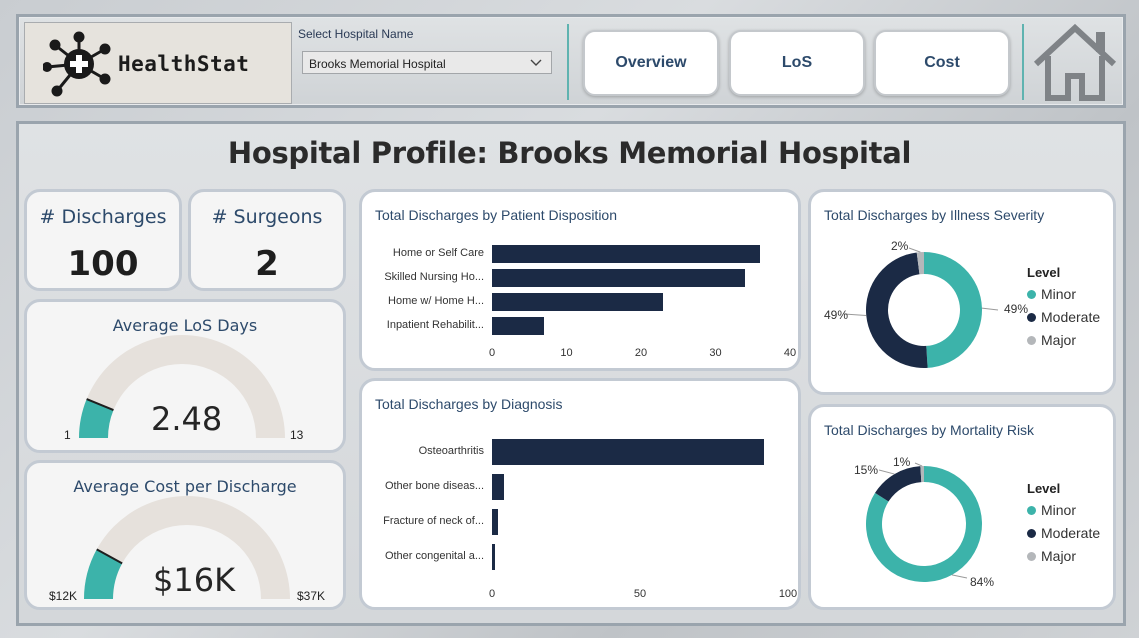 The height and width of the screenshot is (638, 1139). Describe the element at coordinates (438, 253) in the screenshot. I see `bar-category-label: Home or Self Care` at that location.